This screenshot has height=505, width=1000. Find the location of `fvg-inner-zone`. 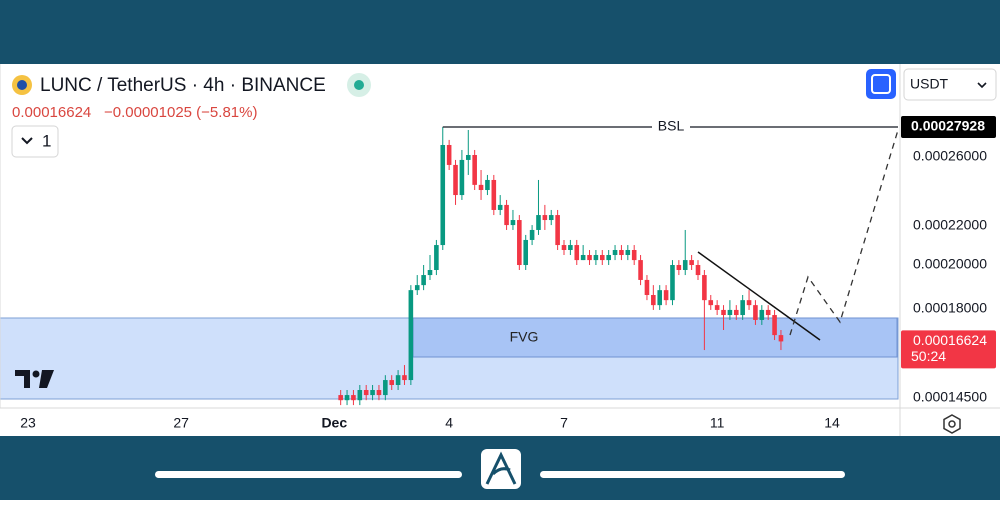

fvg-inner-zone is located at coordinates (655, 337).